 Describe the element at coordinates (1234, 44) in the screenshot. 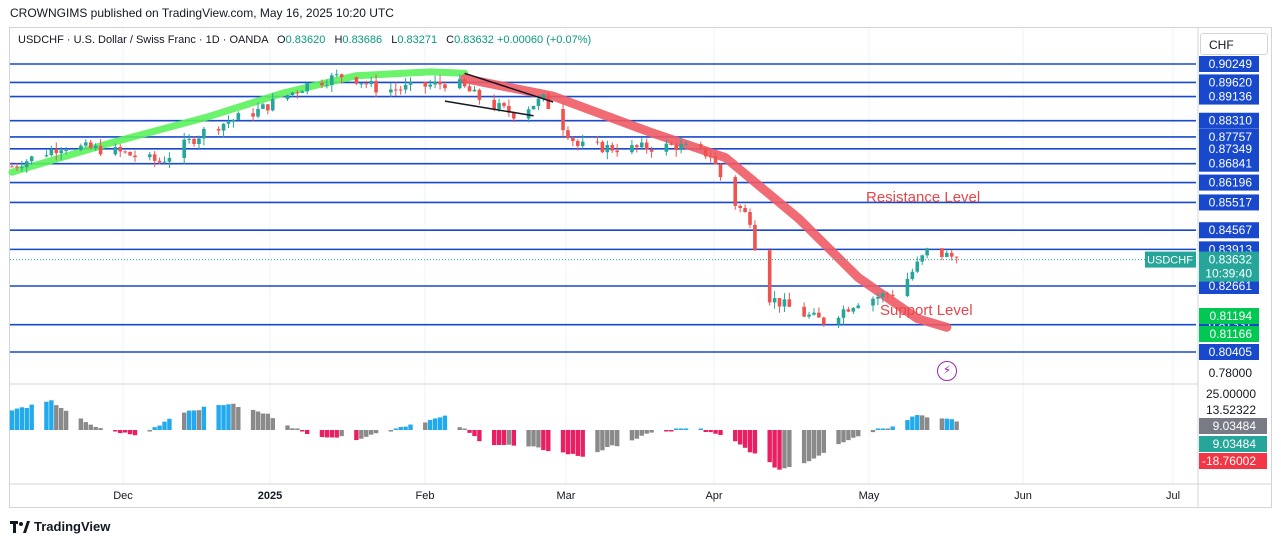

I see `currency-button: CHF` at that location.